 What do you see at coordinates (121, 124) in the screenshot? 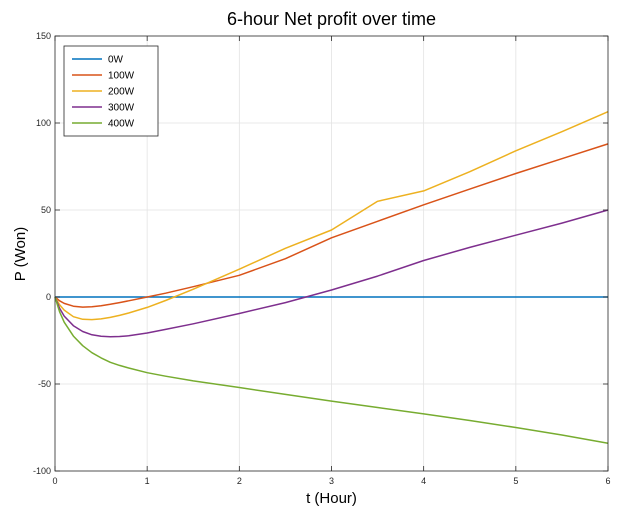
I see `legend-label-400w: 400W` at bounding box center [121, 124].